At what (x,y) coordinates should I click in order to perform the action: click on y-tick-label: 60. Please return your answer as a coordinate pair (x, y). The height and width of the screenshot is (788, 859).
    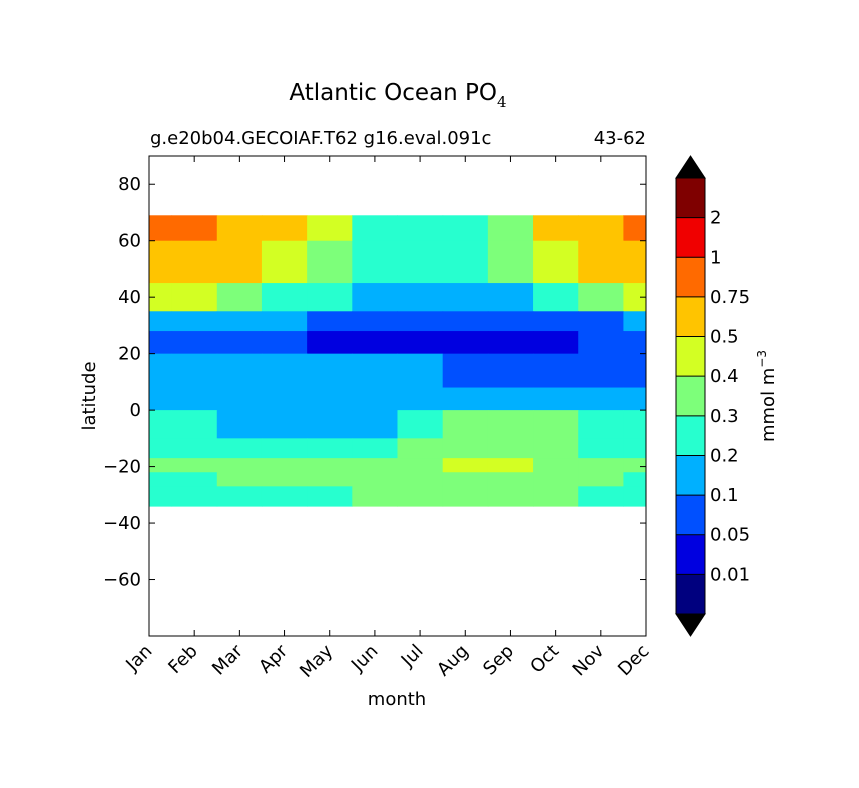
    Looking at the image, I should click on (129, 241).